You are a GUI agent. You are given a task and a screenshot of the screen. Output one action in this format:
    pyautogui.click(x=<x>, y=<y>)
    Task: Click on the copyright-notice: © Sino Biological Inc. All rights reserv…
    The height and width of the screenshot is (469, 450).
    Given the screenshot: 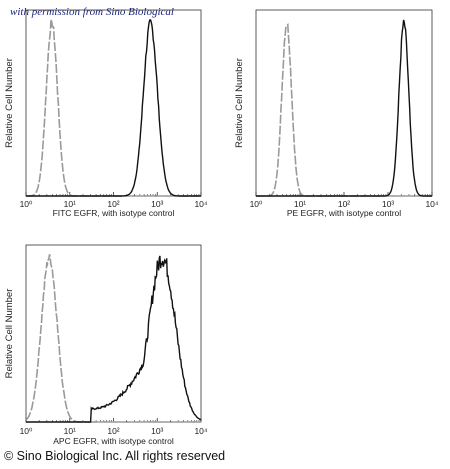 What is the action you would take?
    pyautogui.click(x=115, y=456)
    